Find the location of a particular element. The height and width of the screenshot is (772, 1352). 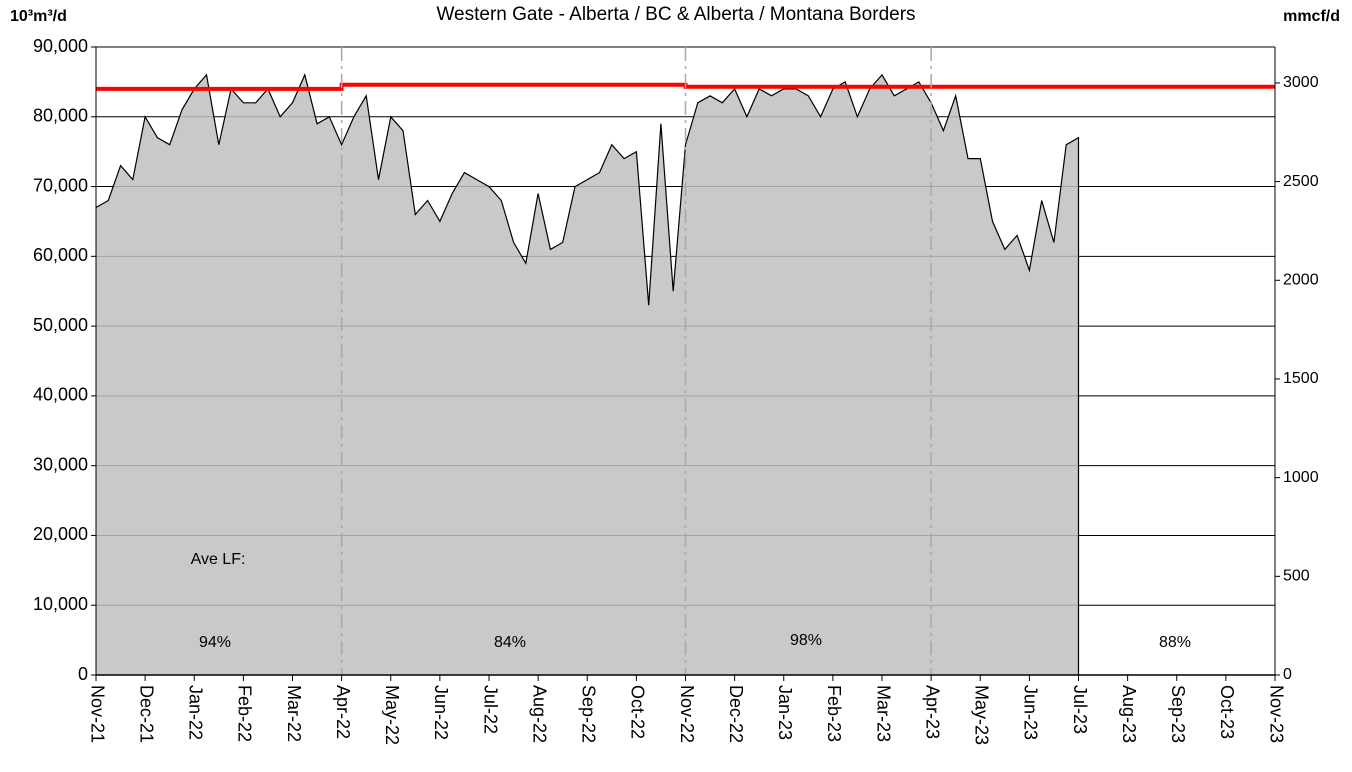

x-tick-label: Feb-22 is located at coordinates (245, 713).